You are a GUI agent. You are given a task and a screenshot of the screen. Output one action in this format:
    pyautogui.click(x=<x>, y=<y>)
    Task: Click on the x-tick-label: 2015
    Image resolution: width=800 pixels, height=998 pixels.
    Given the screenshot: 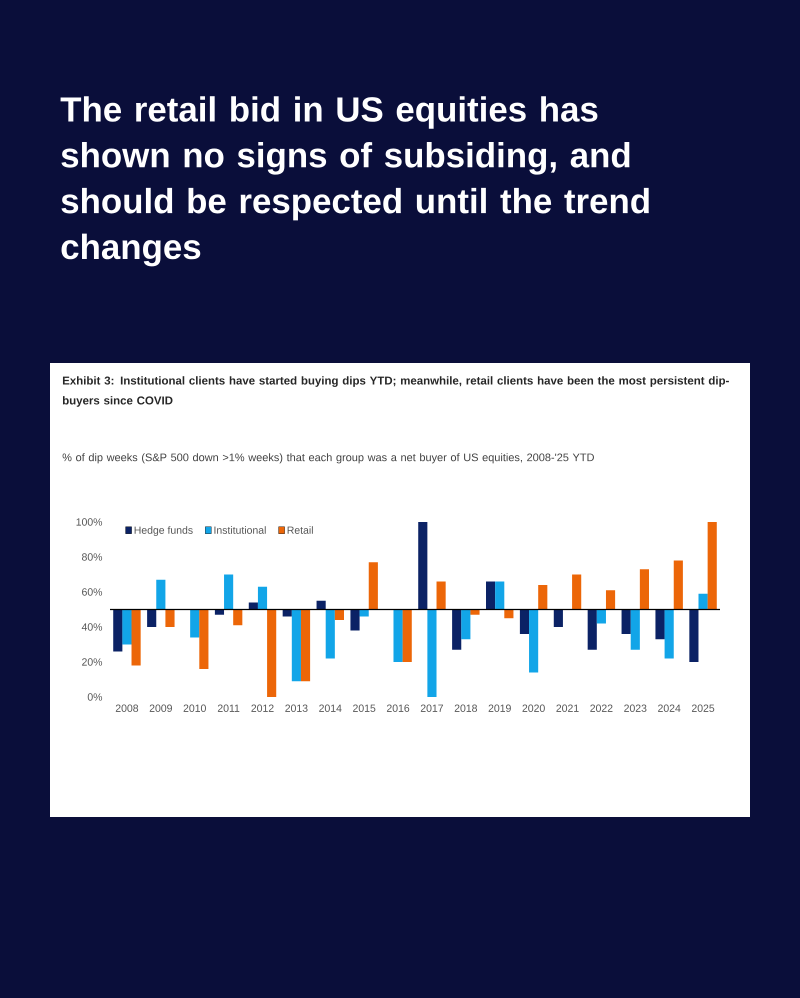 What is the action you would take?
    pyautogui.click(x=364, y=708)
    